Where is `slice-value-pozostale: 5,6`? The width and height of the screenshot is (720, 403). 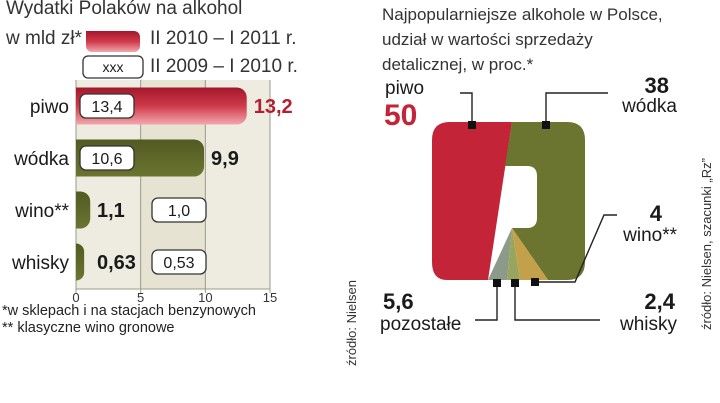 slice-value-pozostale: 5,6 is located at coordinates (398, 301).